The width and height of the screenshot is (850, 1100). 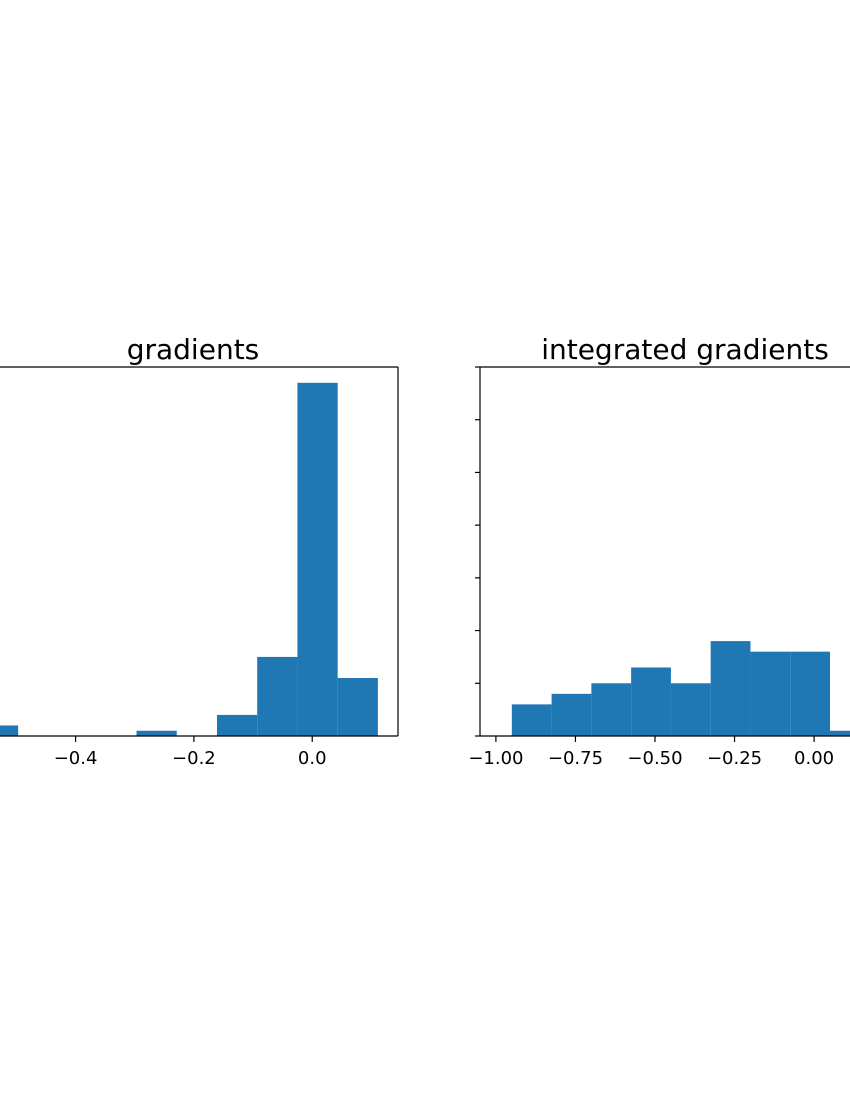 What do you see at coordinates (685, 349) in the screenshot?
I see `chart-title: integrated gradients` at bounding box center [685, 349].